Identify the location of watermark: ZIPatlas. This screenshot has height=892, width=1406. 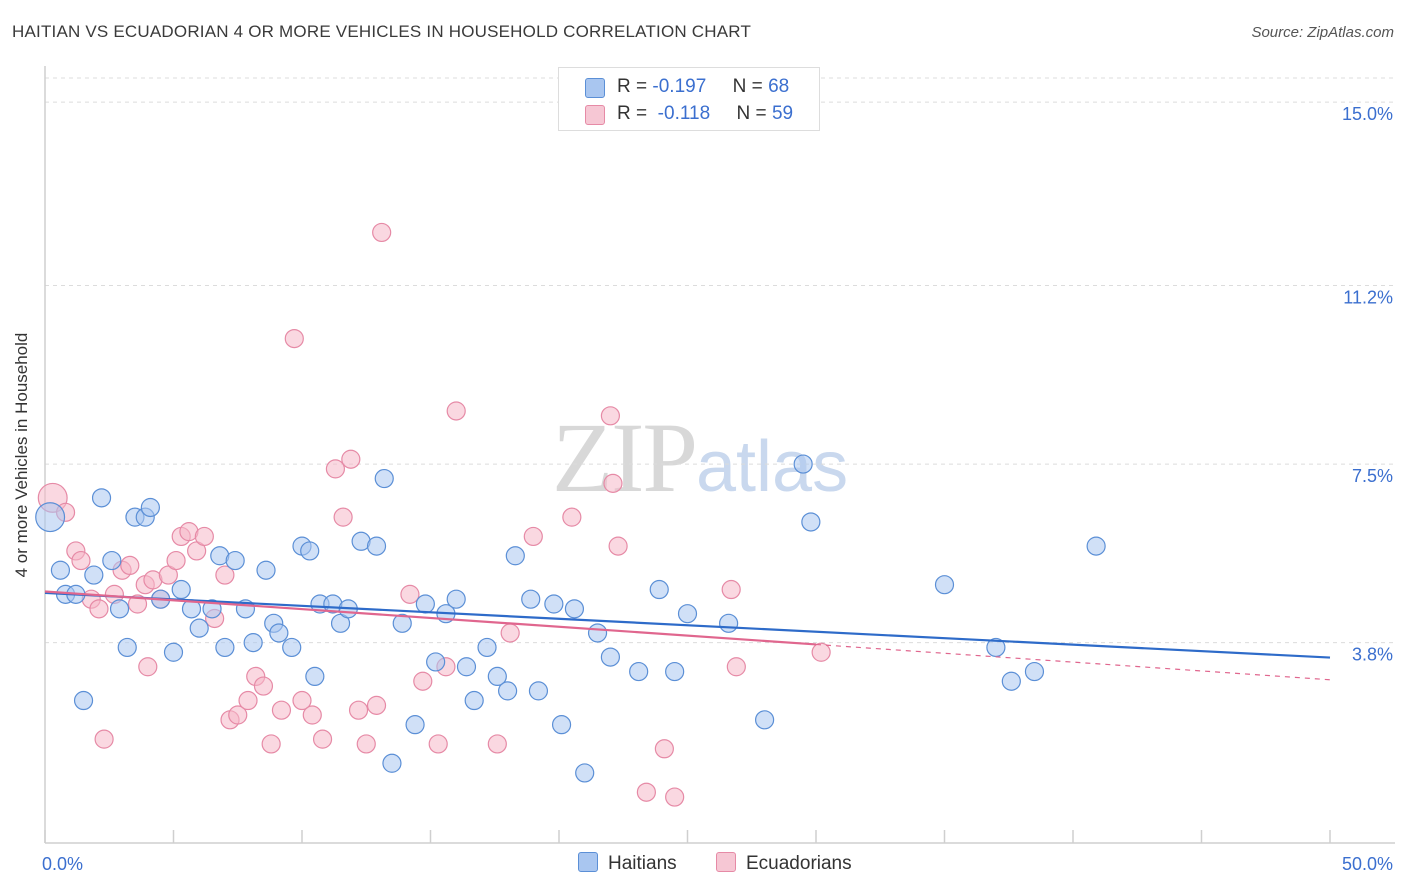
(700, 457).